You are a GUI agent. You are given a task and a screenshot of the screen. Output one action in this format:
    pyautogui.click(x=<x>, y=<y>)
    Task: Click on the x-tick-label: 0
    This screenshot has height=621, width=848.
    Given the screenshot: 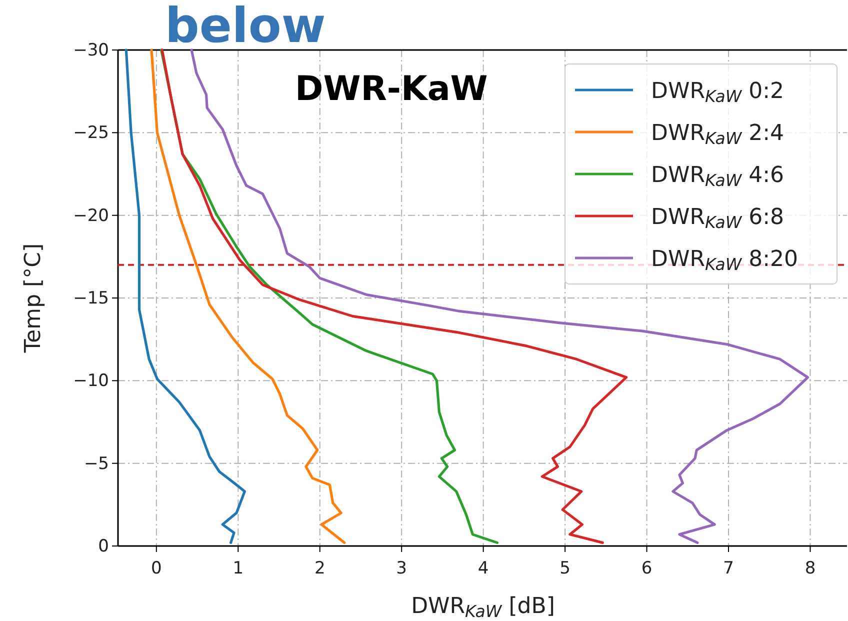 What is the action you would take?
    pyautogui.click(x=156, y=568)
    